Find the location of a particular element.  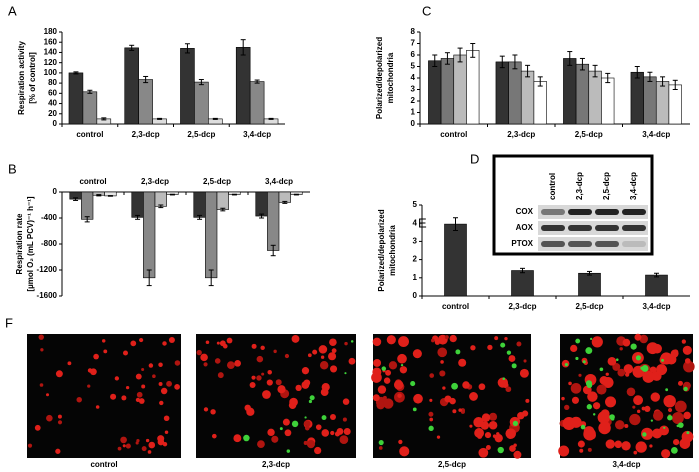

y-axis-label: [µmol O₂ (mL PCV)⁻¹ h⁻¹] is located at coordinates (30, 243).